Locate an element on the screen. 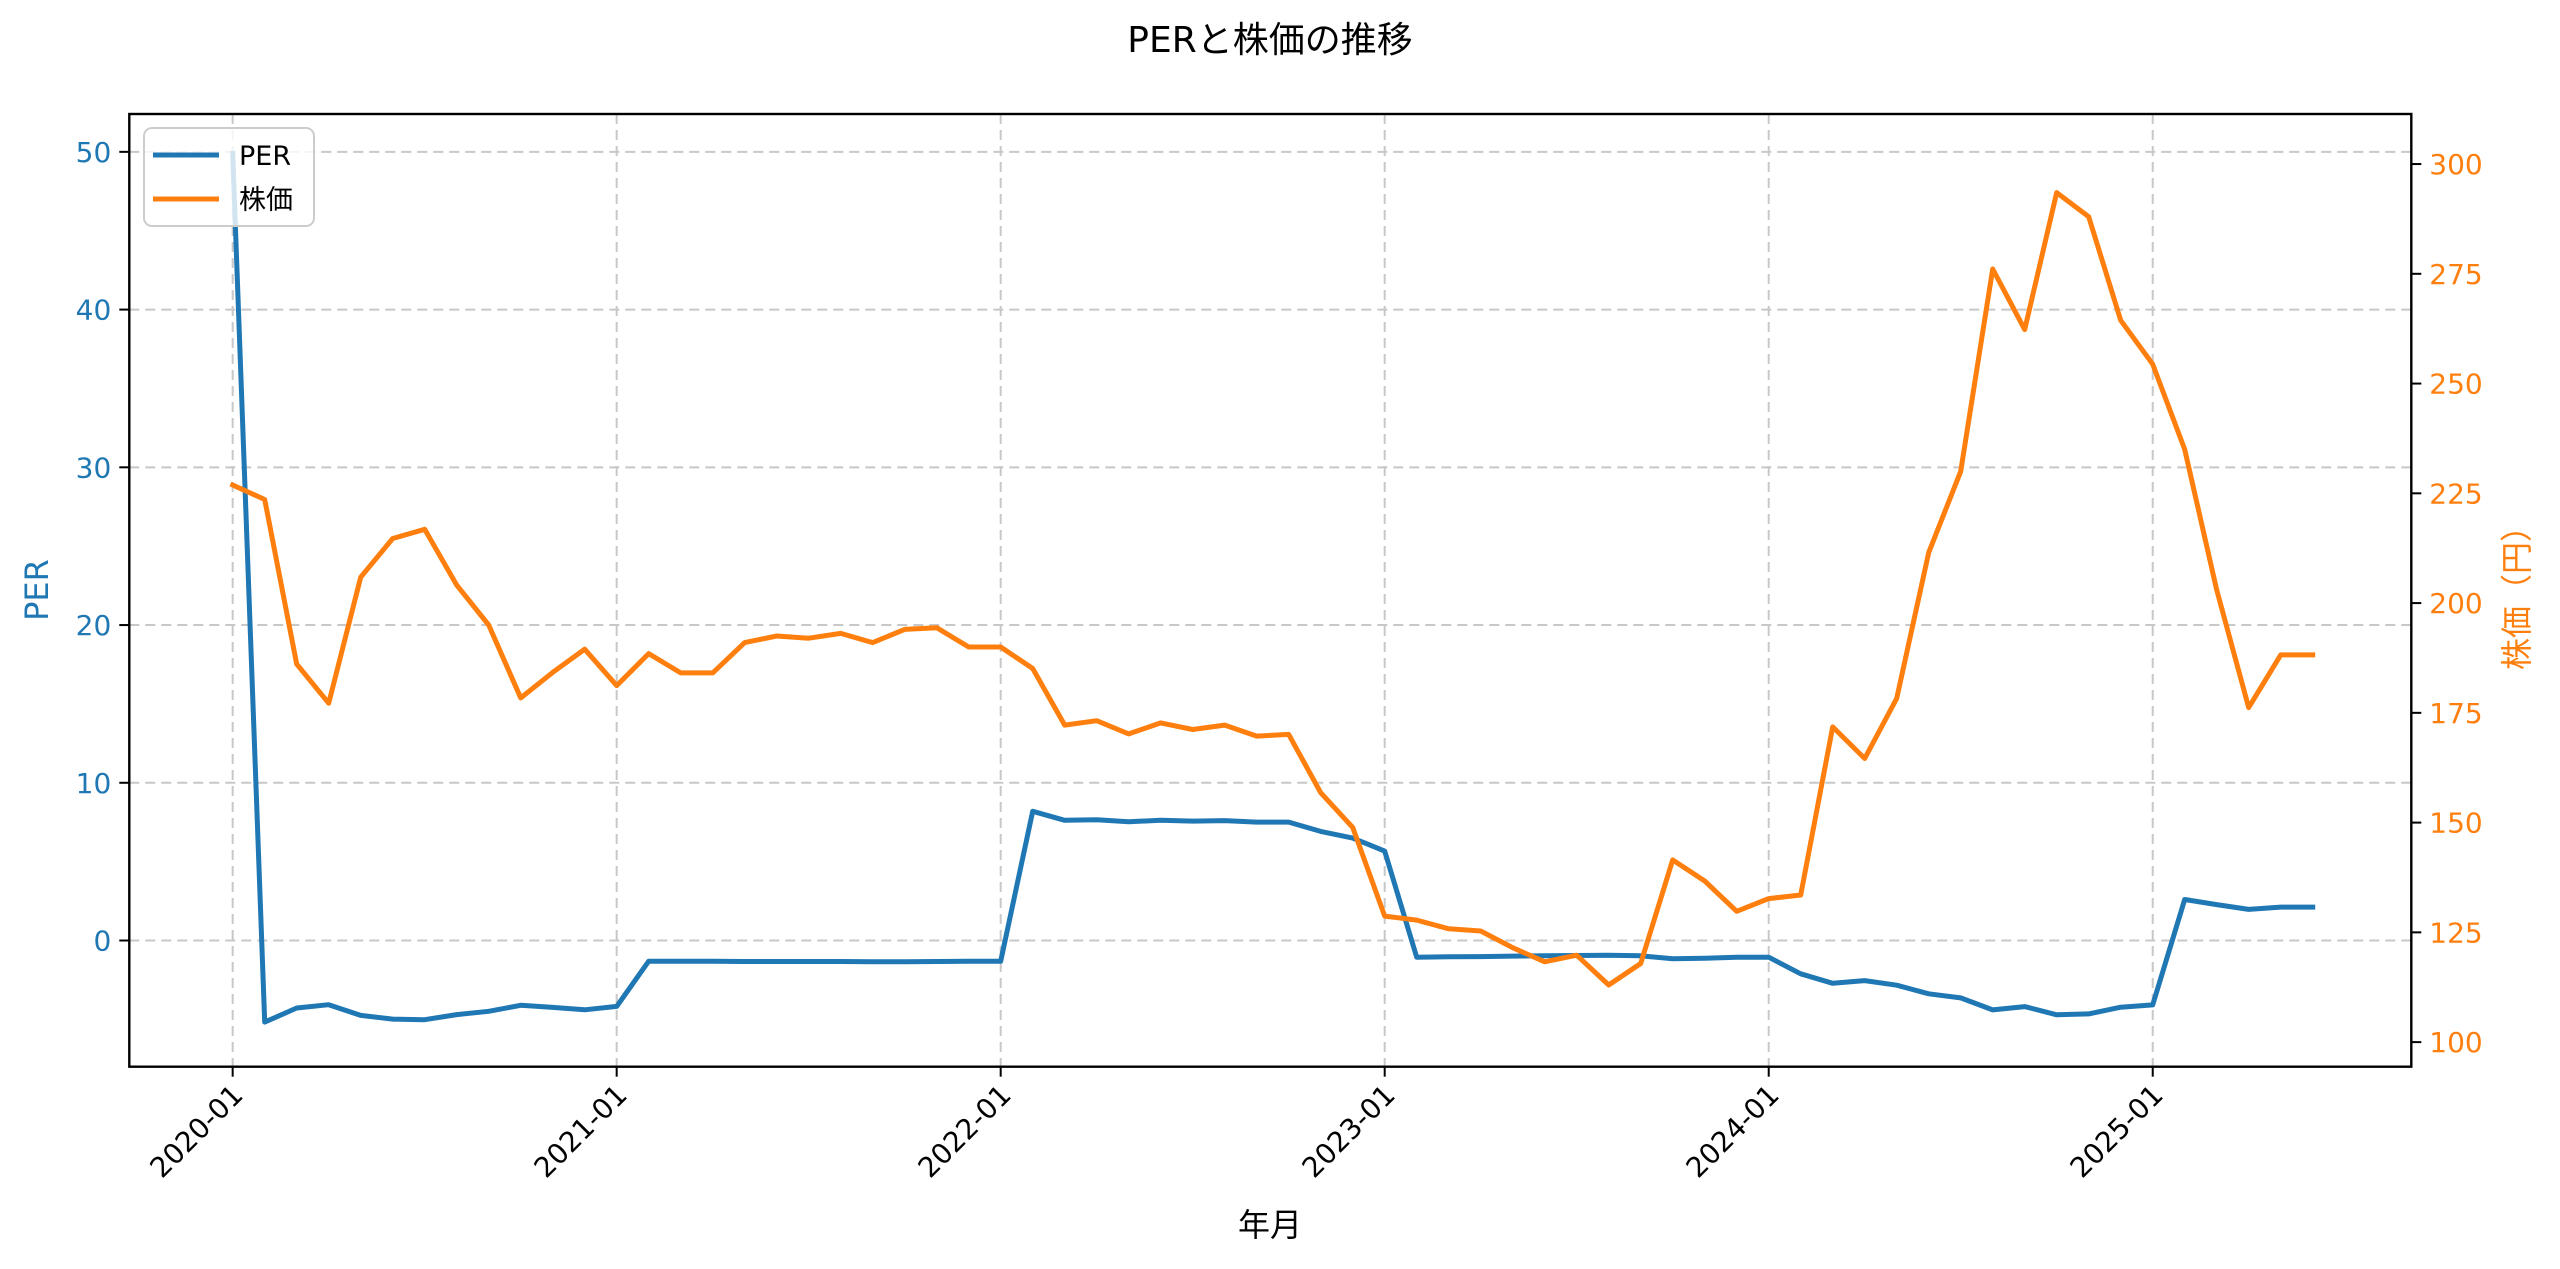 This screenshot has width=2560, height=1269. x-tick-label: 2025-01 is located at coordinates (2117, 1131).